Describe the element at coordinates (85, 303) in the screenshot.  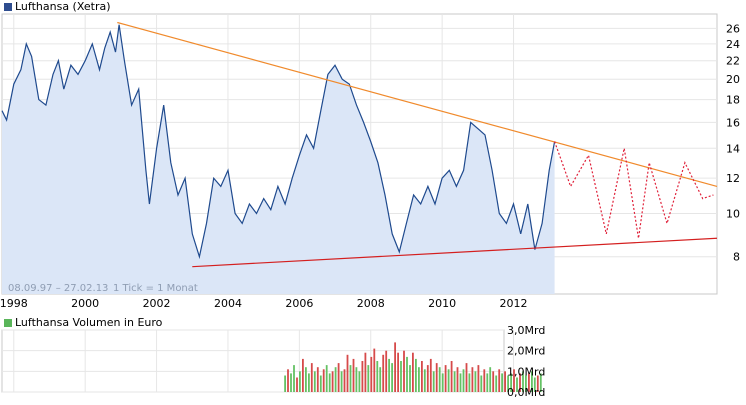
I see `price-x-tick-label: 2000` at that location.